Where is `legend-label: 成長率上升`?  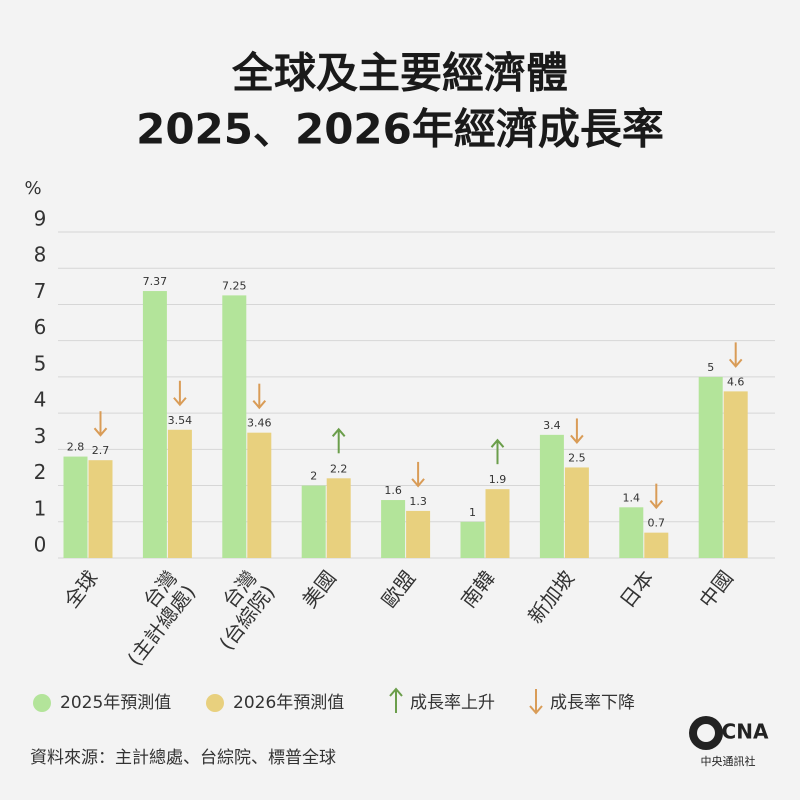 legend-label: 成長率上升 is located at coordinates (452, 703).